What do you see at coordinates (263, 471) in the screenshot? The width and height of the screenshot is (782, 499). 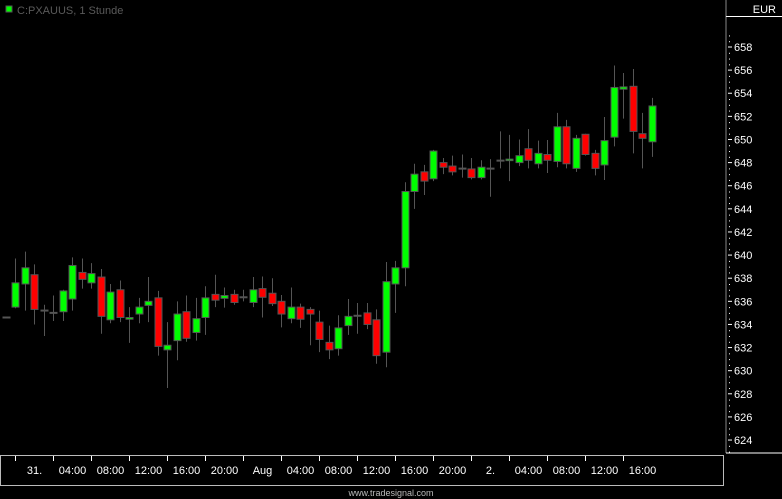 I see `time-tick-label: Aug` at bounding box center [263, 471].